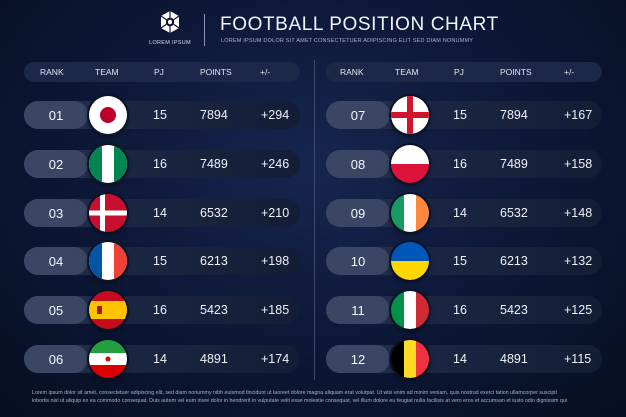 Image resolution: width=626 pixels, height=417 pixels. I want to click on left-table-row: 04 15 6213 +198, so click(162, 261).